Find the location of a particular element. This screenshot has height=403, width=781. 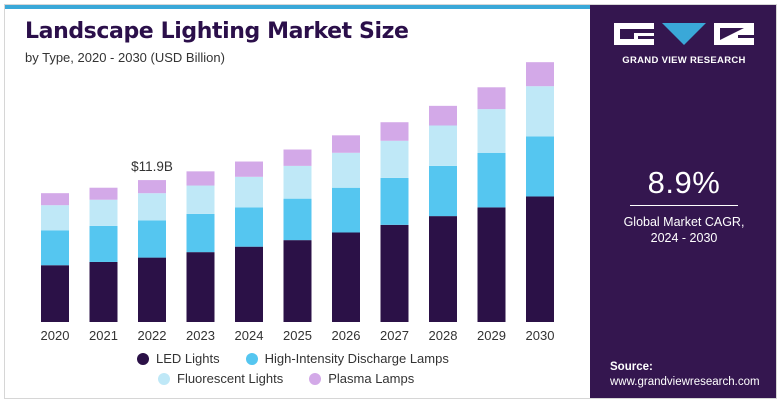

cagr-label-line2: 2024 - 2030 is located at coordinates (684, 238).